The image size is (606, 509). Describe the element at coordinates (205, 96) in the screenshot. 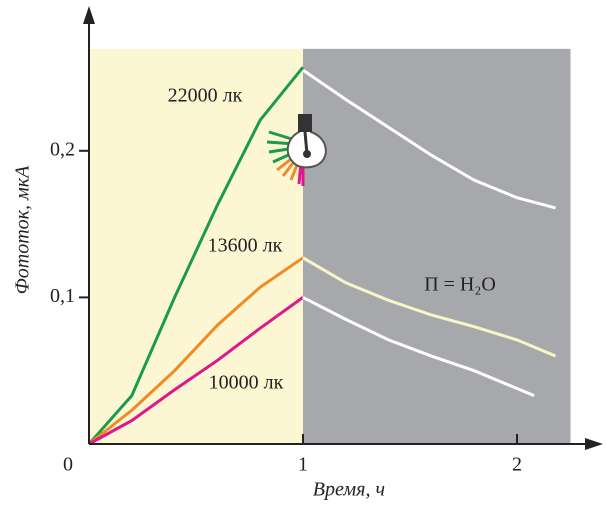

I see `series-label: 22000 лк` at that location.